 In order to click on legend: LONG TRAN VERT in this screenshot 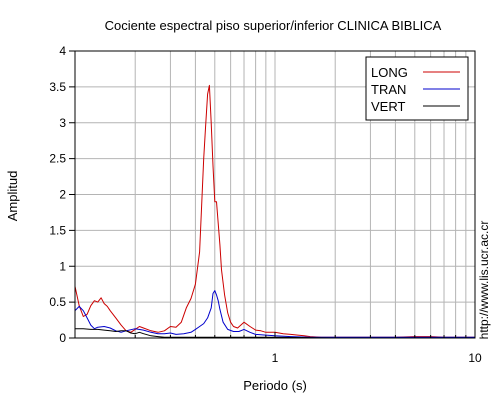, I will do `click(417, 88)`.